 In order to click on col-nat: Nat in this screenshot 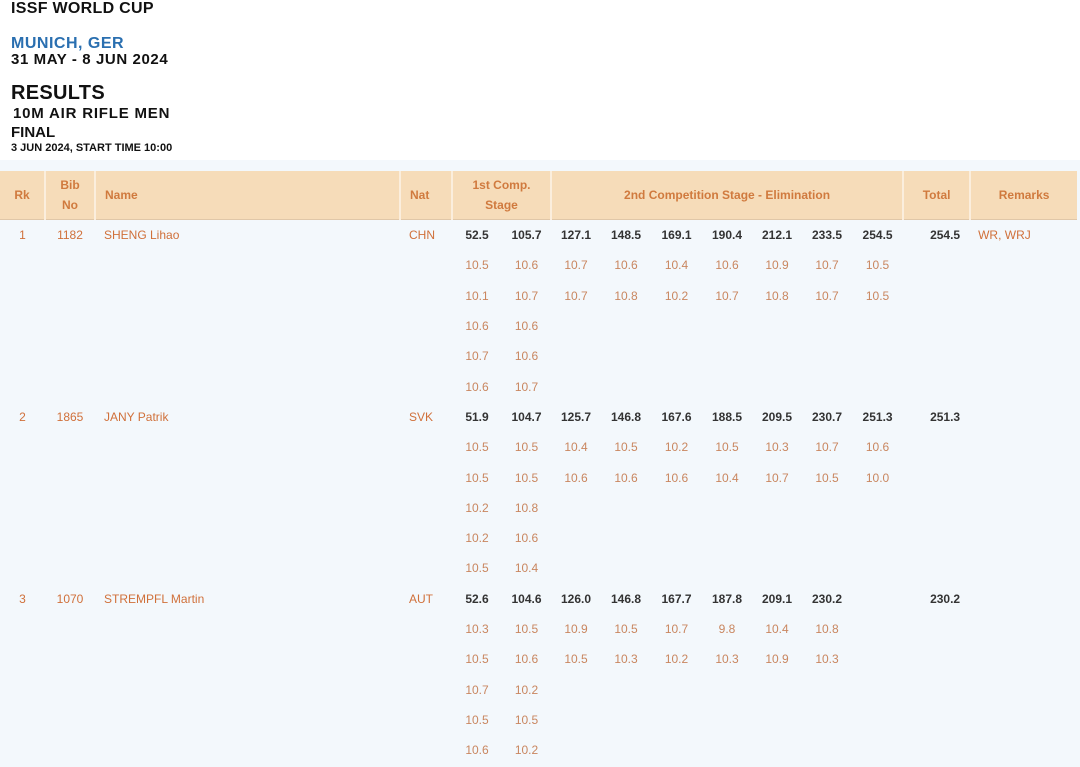, I will do `click(425, 195)`.